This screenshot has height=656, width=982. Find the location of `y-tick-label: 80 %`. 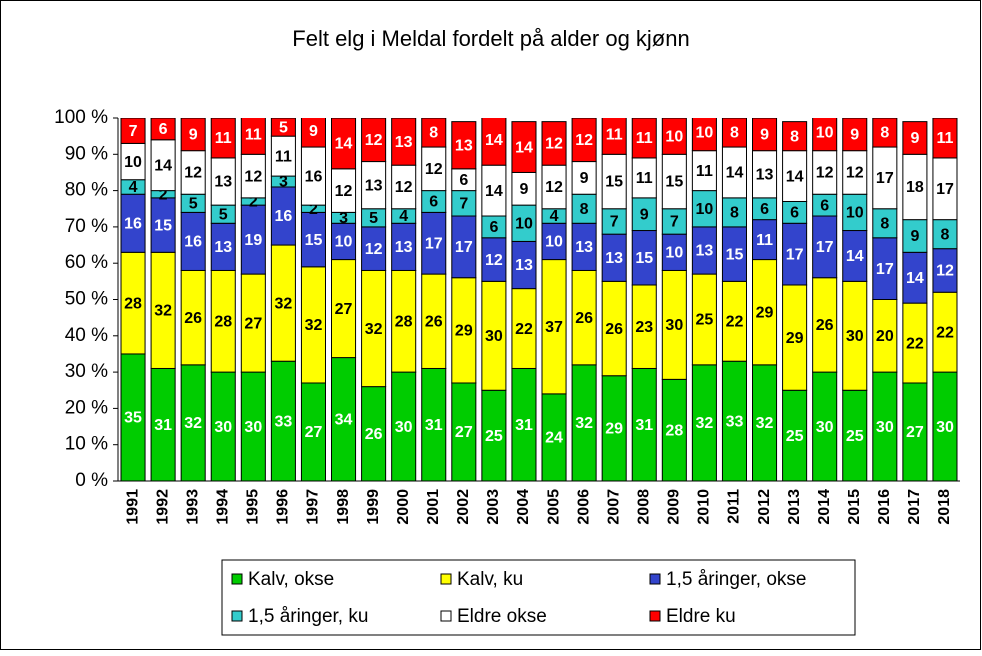

y-tick-label: 80 % is located at coordinates (86, 190).